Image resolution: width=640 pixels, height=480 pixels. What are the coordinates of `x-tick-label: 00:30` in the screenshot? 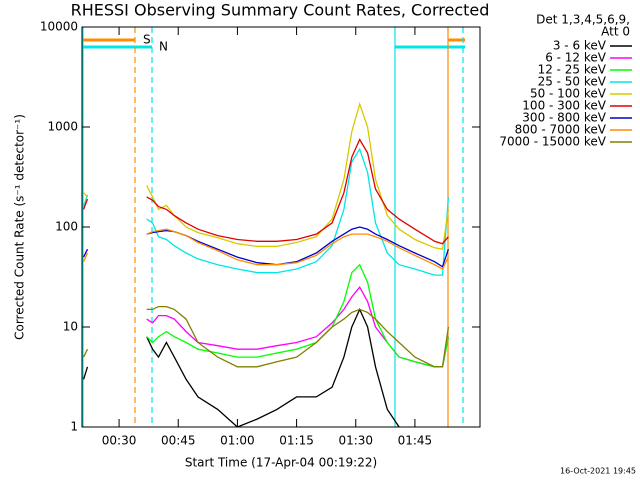 It's located at (119, 441).